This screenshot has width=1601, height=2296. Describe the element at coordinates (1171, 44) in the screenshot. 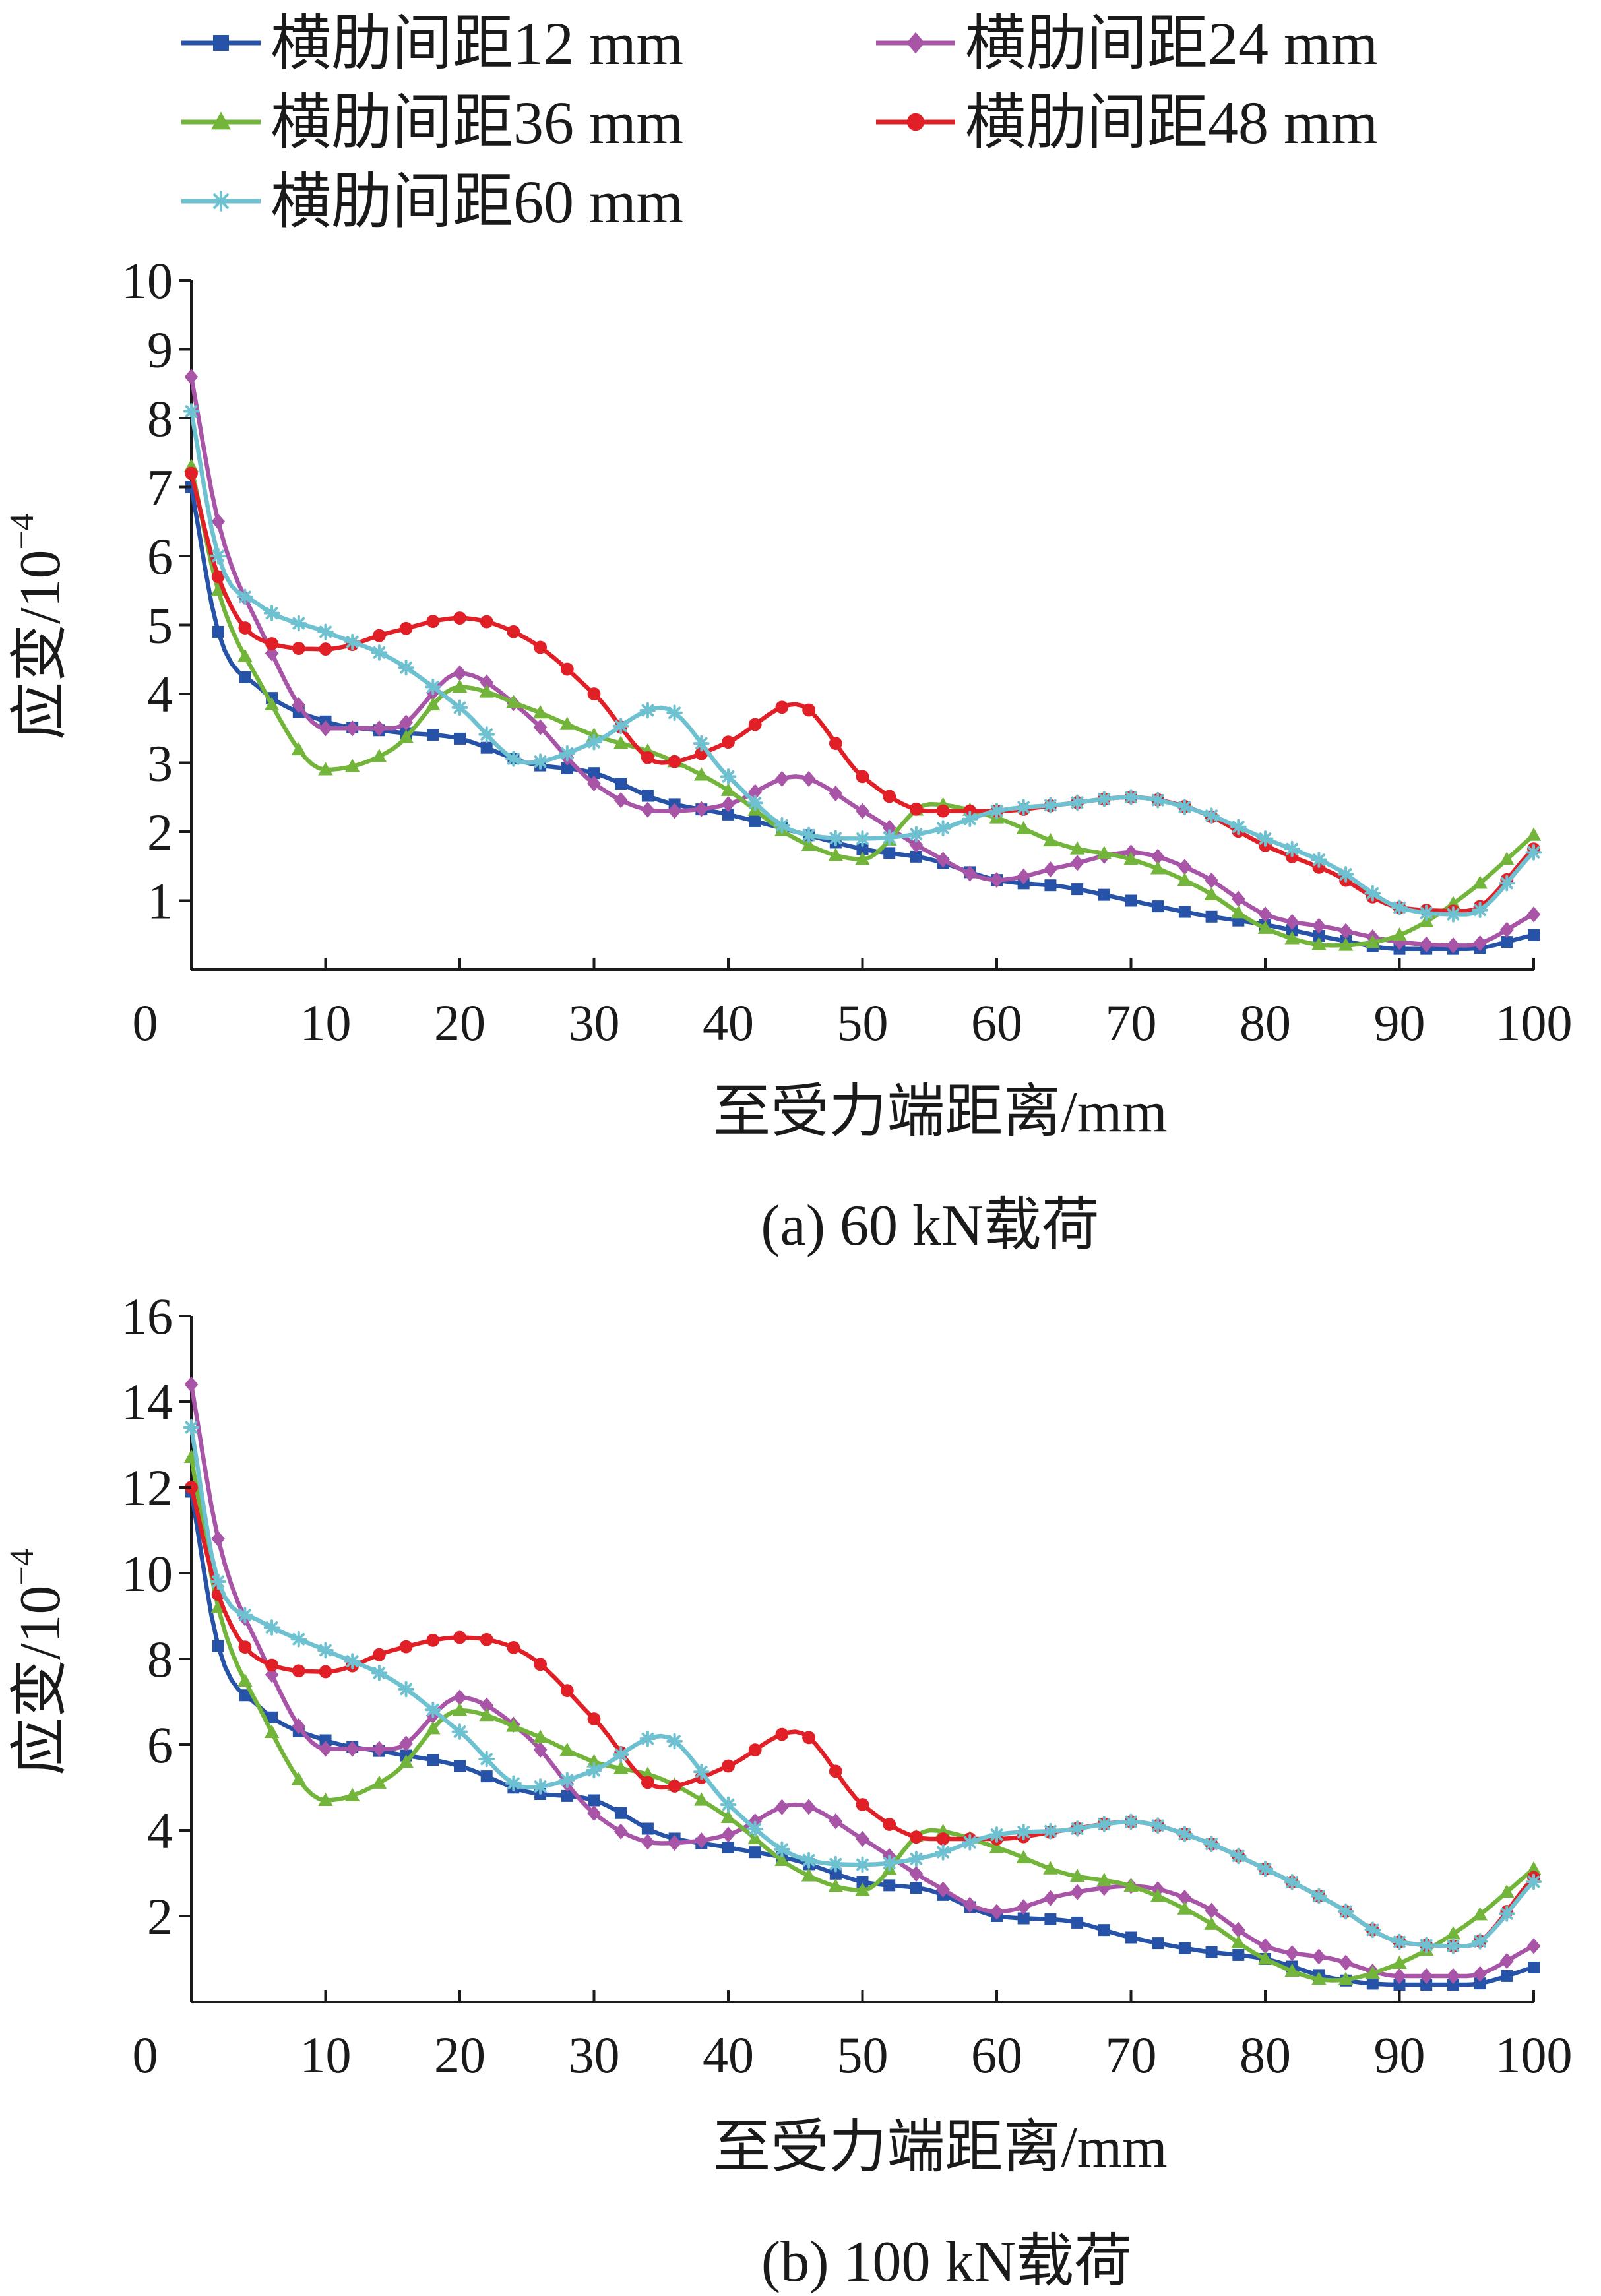

I see `legend-label: 横肋间距24 mm` at that location.